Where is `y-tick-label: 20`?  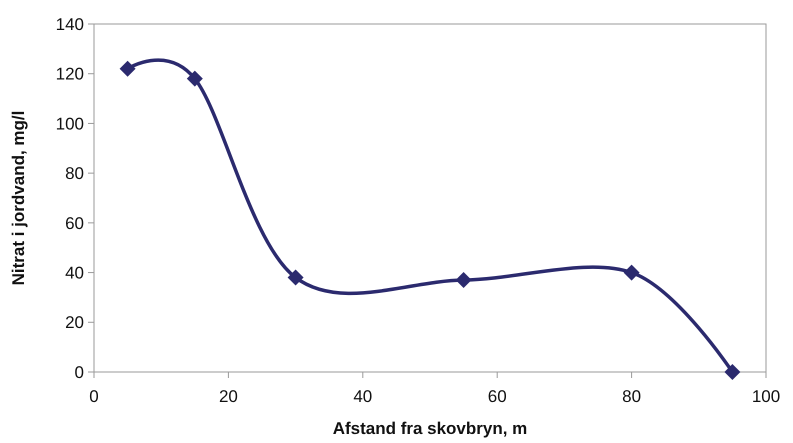 y-tick-label: 20 is located at coordinates (74, 322).